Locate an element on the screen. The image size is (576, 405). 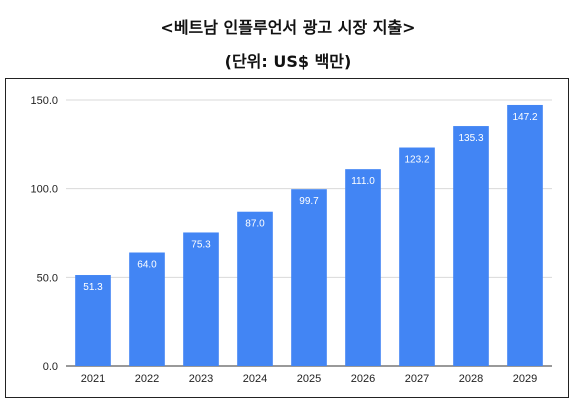
bar-value-label: 87.0 is located at coordinates (255, 224).